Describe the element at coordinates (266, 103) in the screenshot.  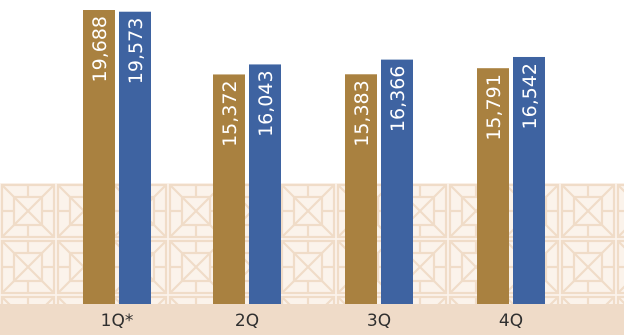
I see `data-label-series2-1: 16,043` at that location.